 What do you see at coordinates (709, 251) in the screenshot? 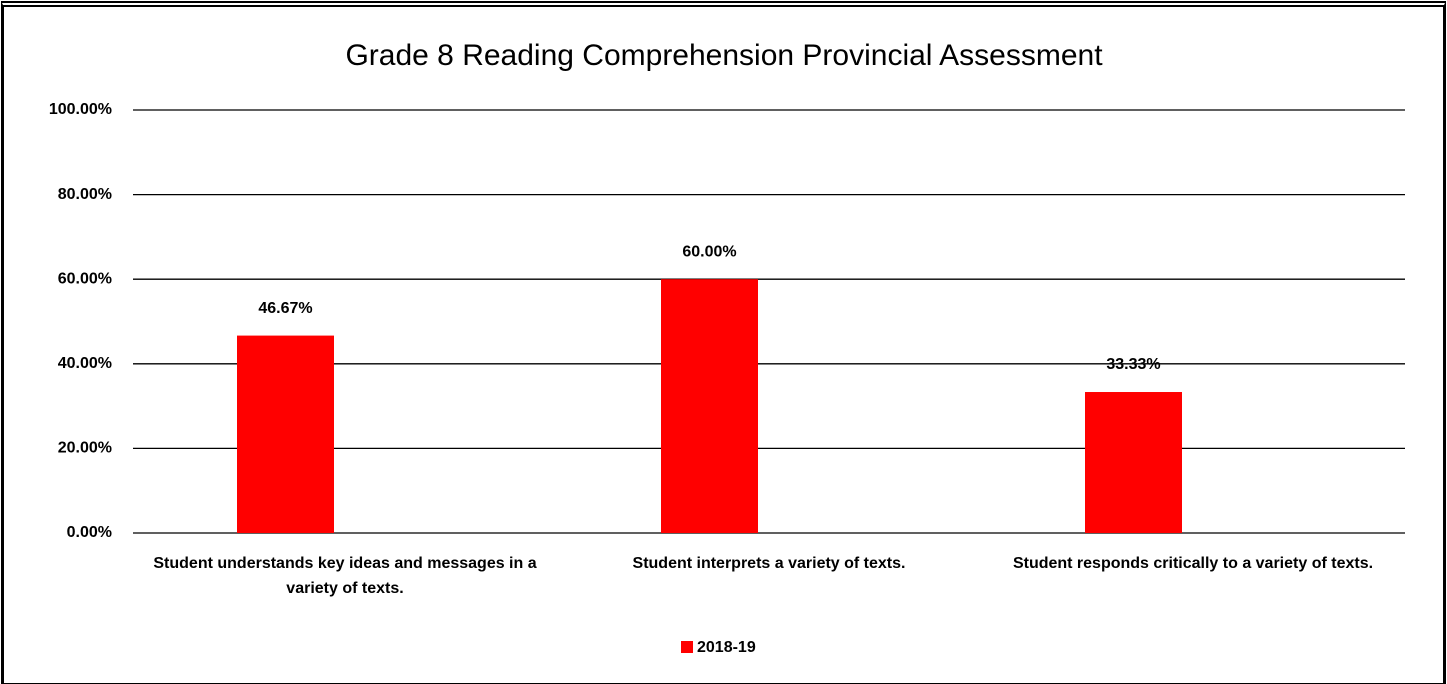
I see `data-label: 60.00%` at bounding box center [709, 251].